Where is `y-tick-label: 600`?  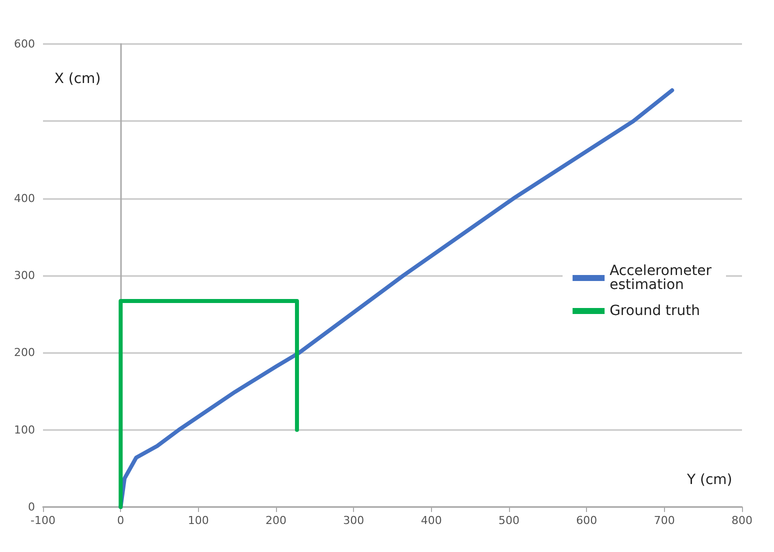
y-tick-label: 600 is located at coordinates (24, 44).